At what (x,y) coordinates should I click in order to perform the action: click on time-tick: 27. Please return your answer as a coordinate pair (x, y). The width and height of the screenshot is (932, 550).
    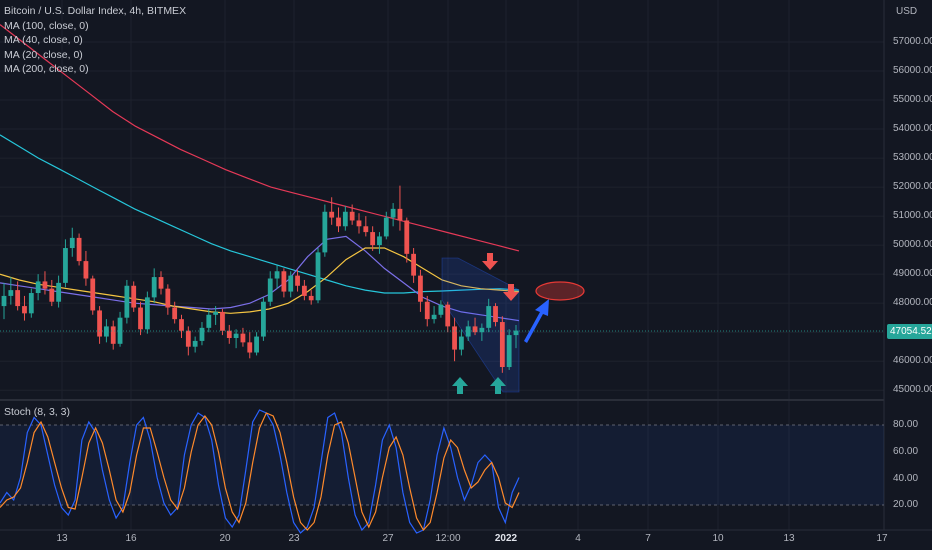
    Looking at the image, I should click on (388, 538).